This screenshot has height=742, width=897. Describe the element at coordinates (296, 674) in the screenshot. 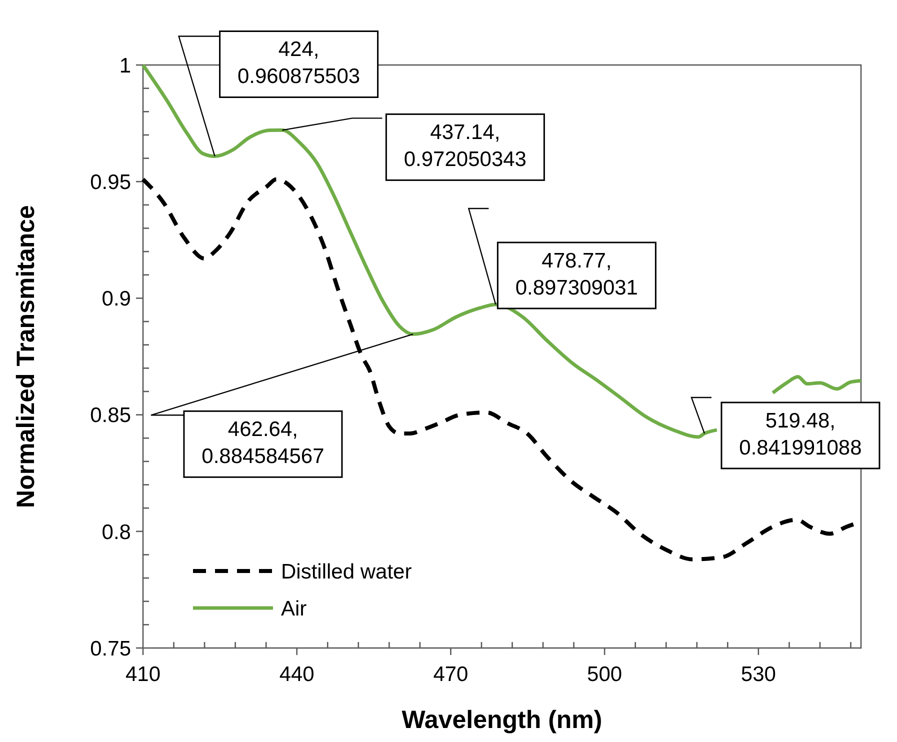

I see `x-tick-label: 440` at that location.